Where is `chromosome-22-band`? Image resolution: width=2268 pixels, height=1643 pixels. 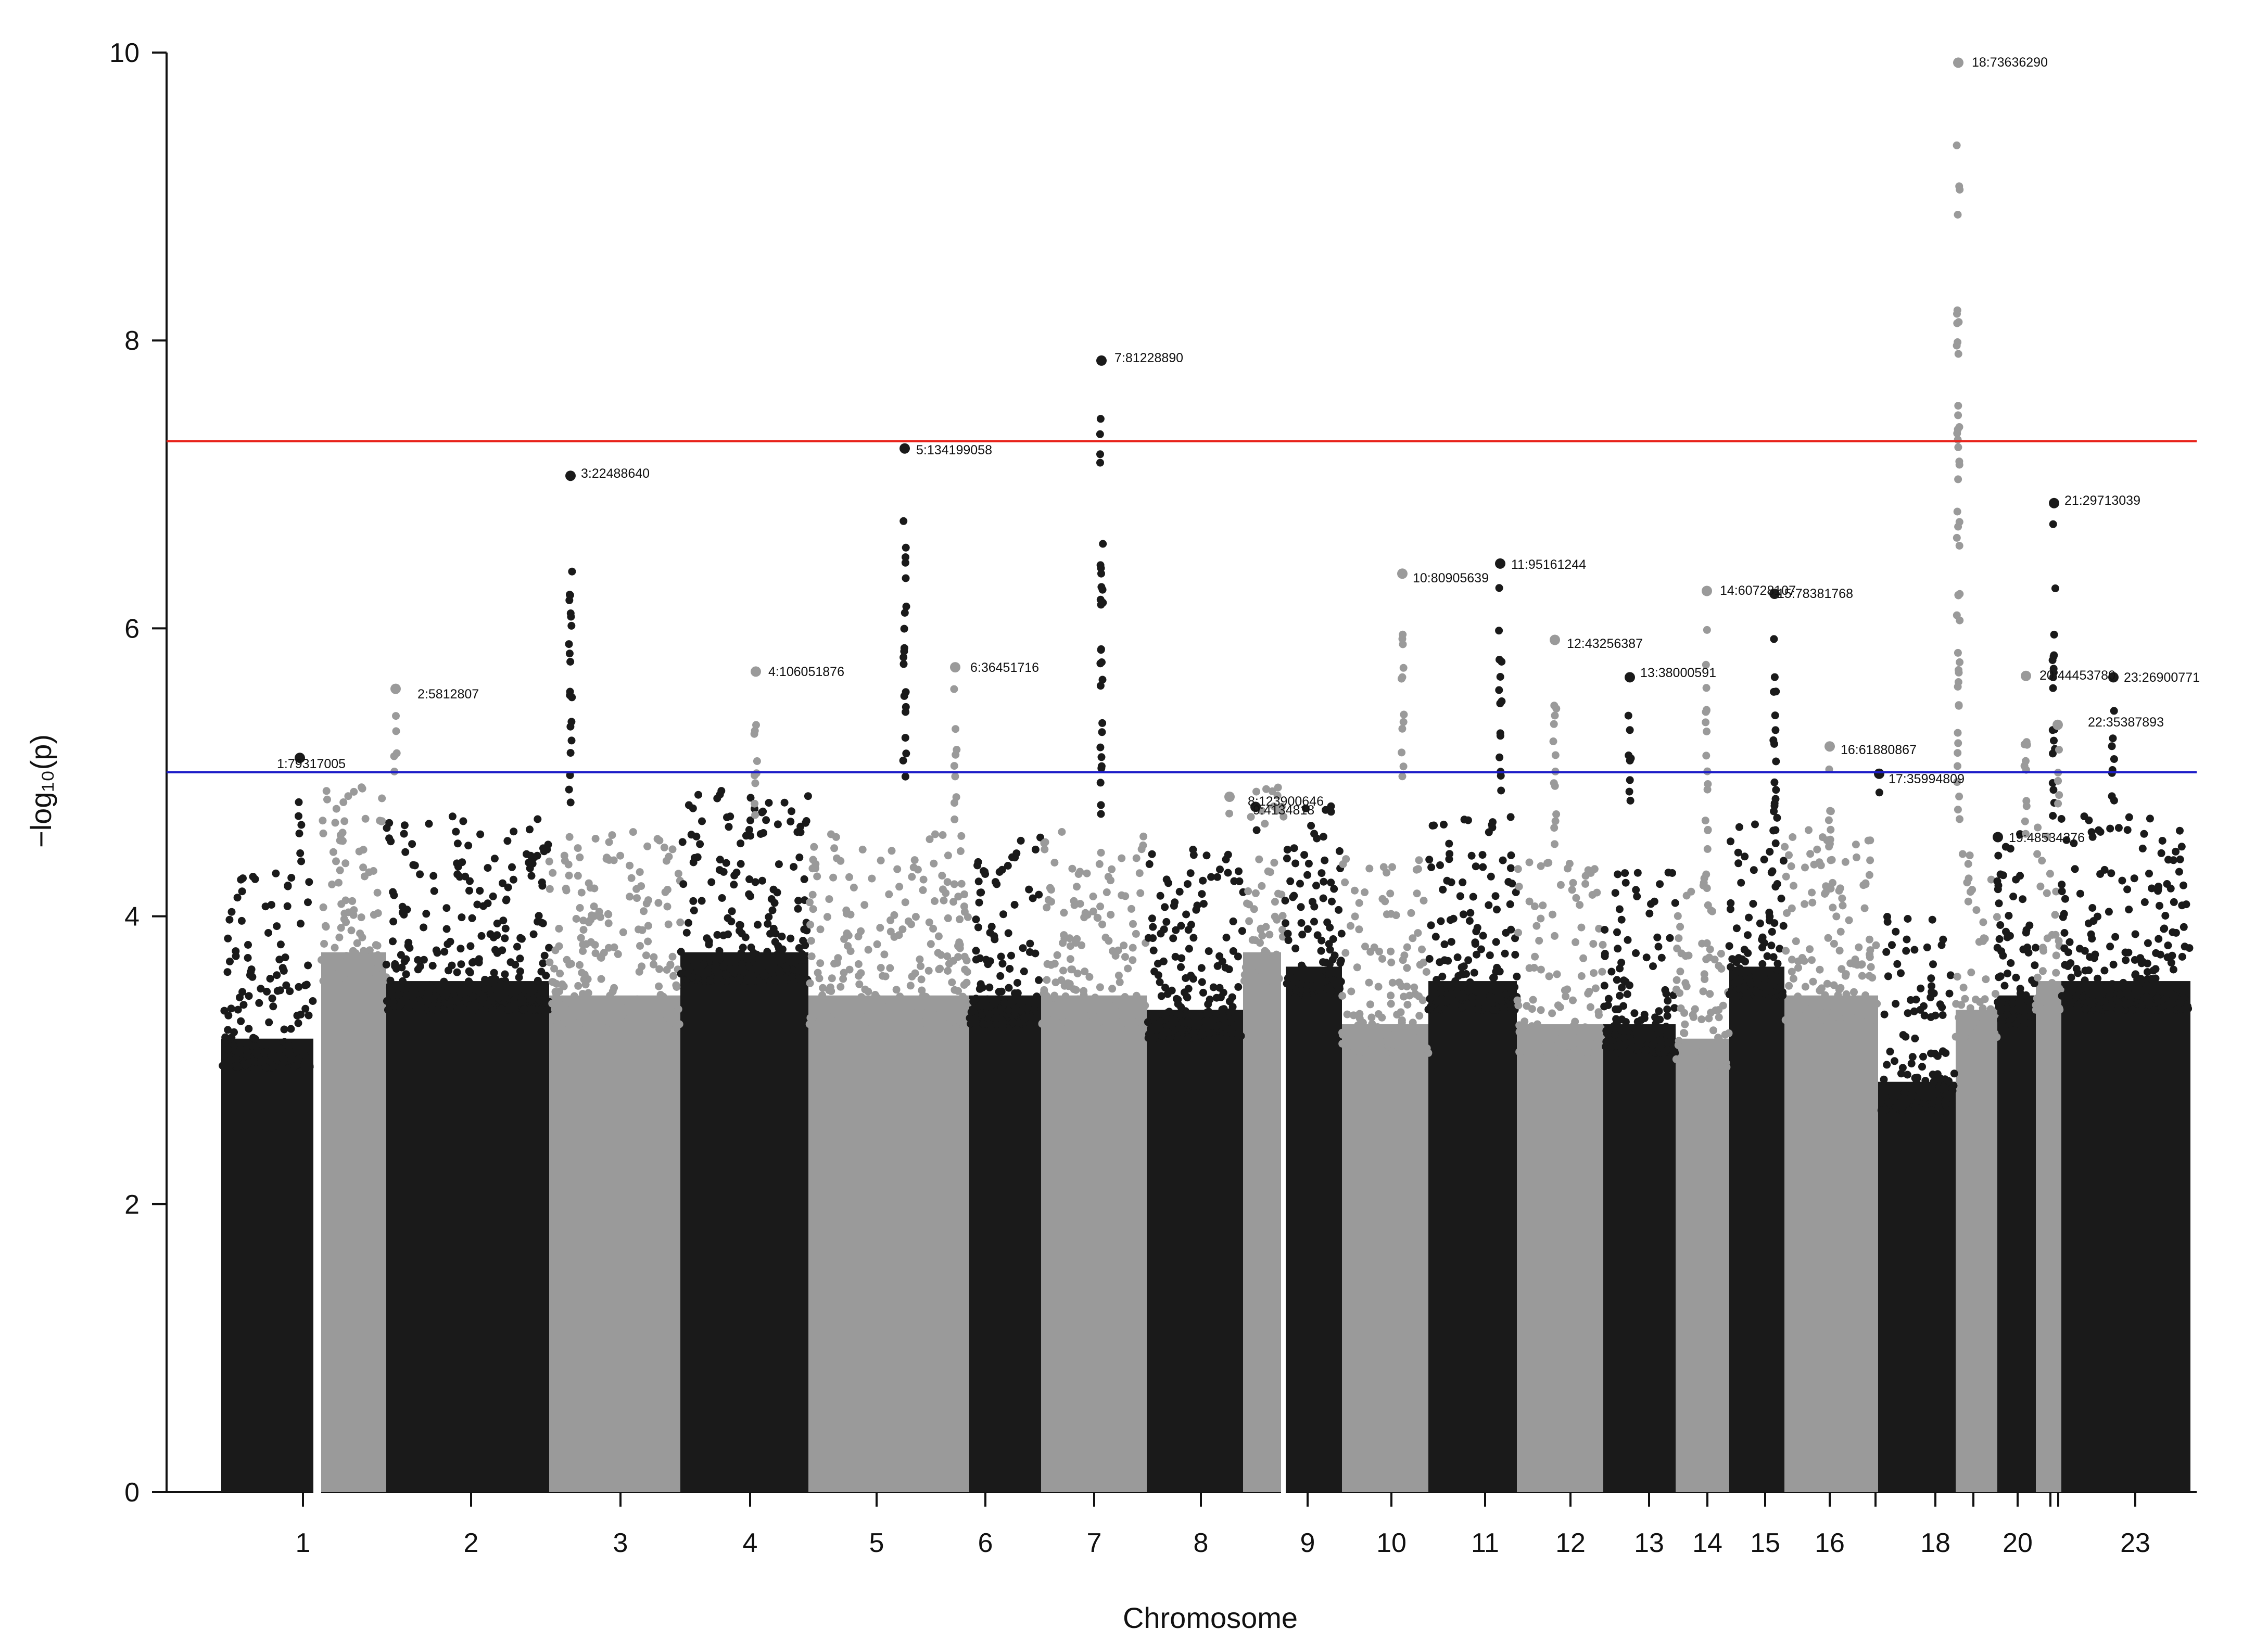 chromosome-22-band is located at coordinates (2048, 1237).